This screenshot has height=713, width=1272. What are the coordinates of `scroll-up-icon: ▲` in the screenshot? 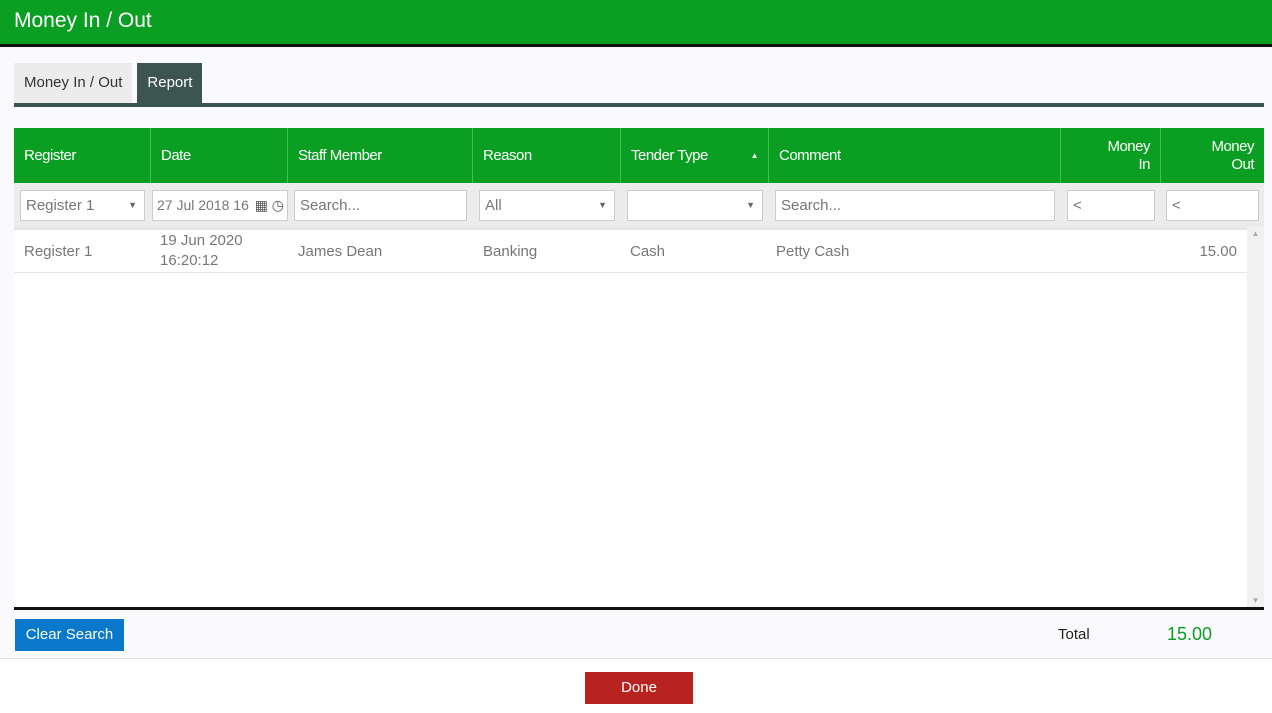 It's located at (1255, 233).